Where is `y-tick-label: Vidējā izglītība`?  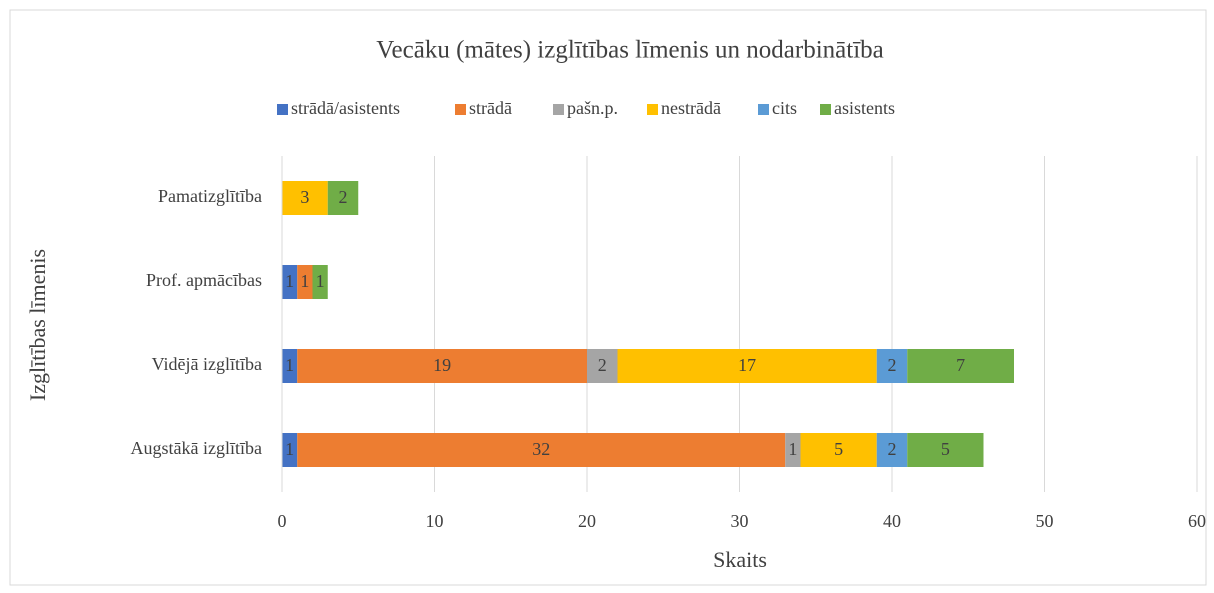
y-tick-label: Vidējā izglītība is located at coordinates (207, 364).